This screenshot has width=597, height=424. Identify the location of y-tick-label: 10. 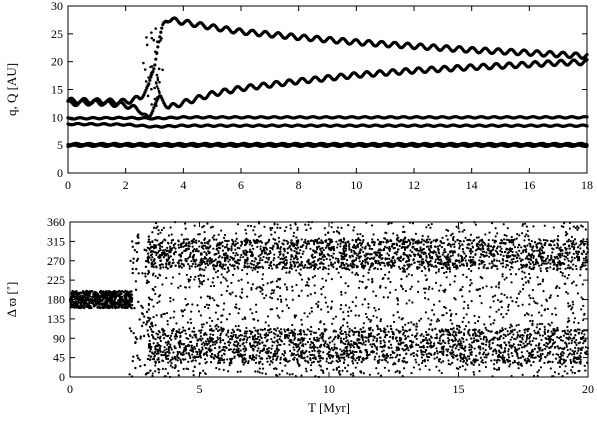
(57, 117).